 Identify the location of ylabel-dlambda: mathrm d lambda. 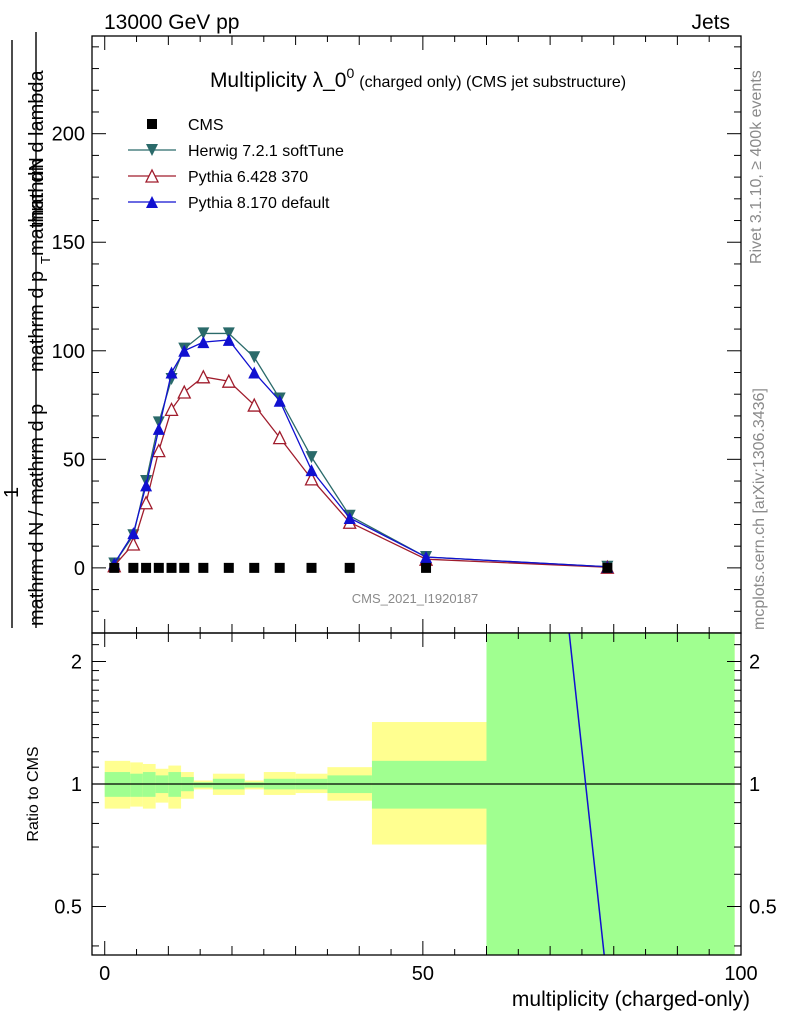
(37, 148).